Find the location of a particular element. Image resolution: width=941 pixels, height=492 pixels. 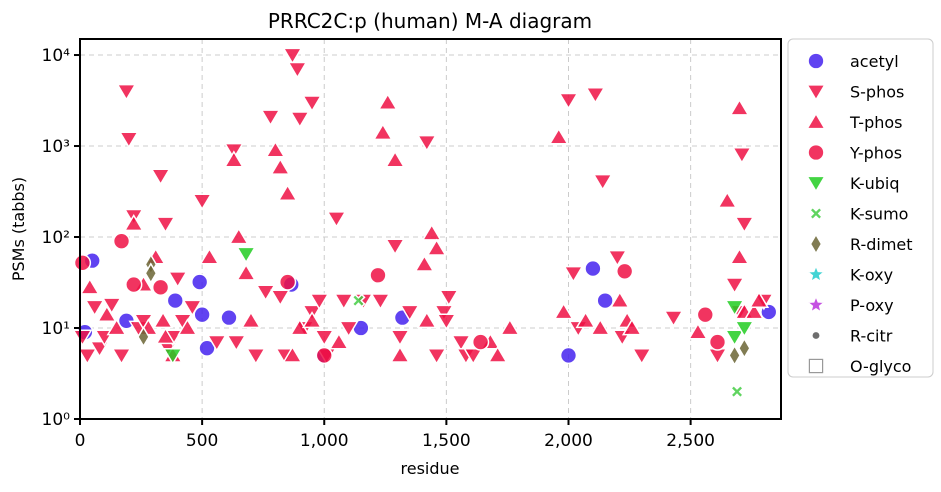

y-axis-label: PSMs (tabbs) is located at coordinates (18, 229).